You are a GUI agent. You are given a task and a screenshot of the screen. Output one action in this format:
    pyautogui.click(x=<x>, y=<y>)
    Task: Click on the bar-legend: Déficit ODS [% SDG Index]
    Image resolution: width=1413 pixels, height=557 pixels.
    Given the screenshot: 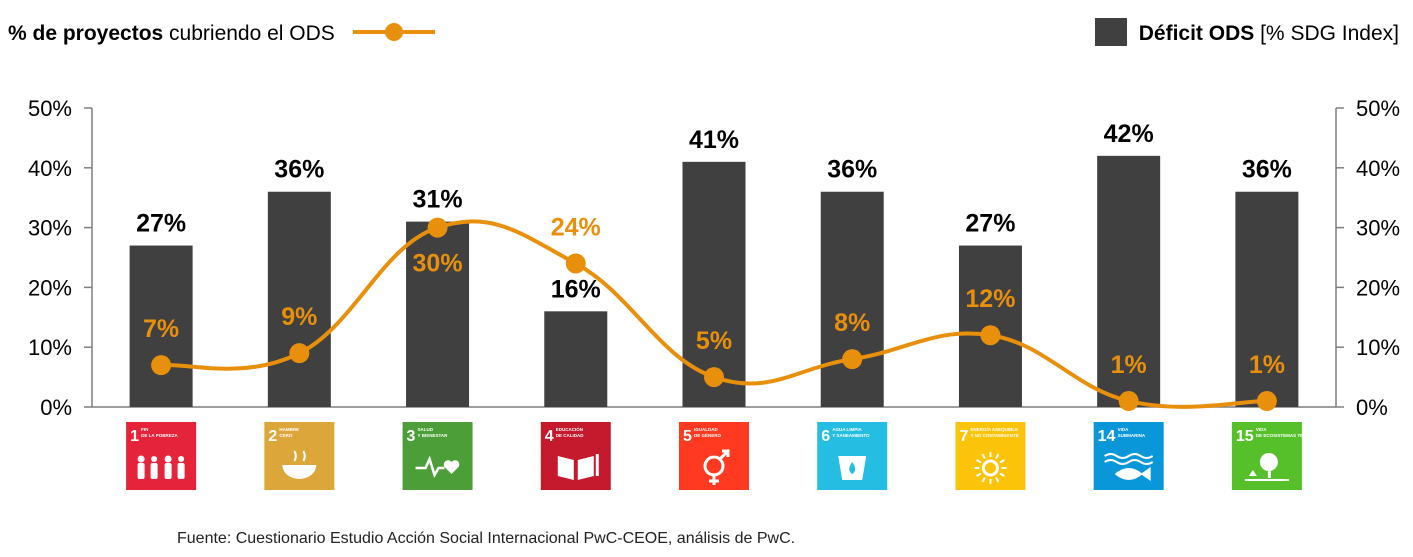 What is the action you would take?
    pyautogui.click(x=1246, y=31)
    